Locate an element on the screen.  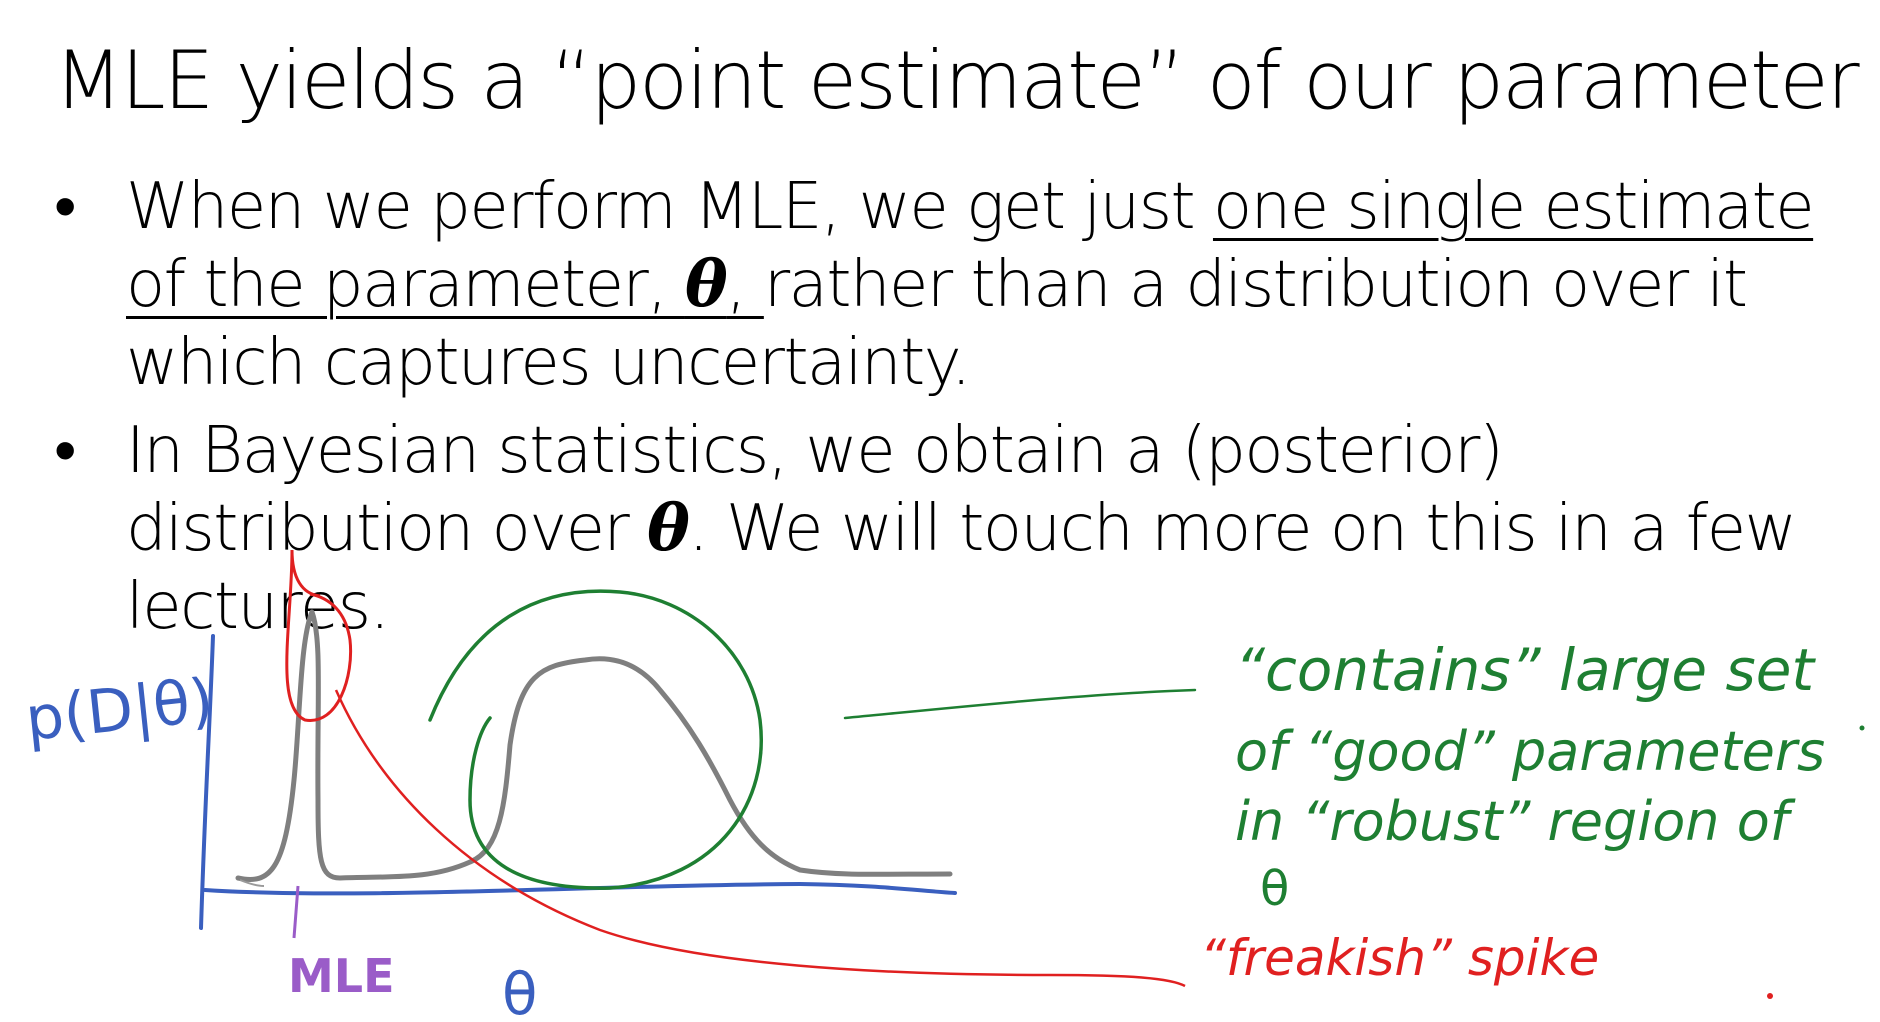
mle-tick-mark is located at coordinates (296, 912).